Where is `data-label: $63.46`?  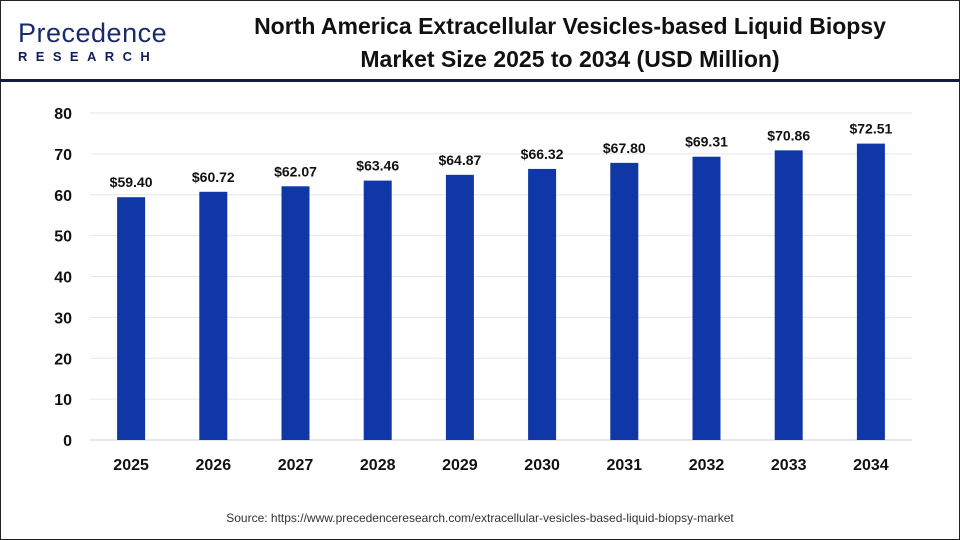
data-label: $63.46 is located at coordinates (377, 166).